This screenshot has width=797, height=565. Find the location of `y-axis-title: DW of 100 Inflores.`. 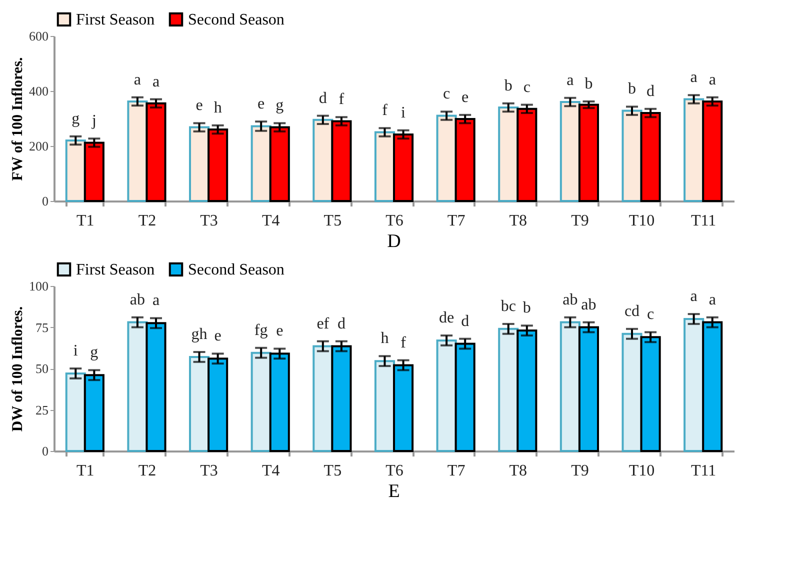

y-axis-title: DW of 100 Inflores. is located at coordinates (18, 369).